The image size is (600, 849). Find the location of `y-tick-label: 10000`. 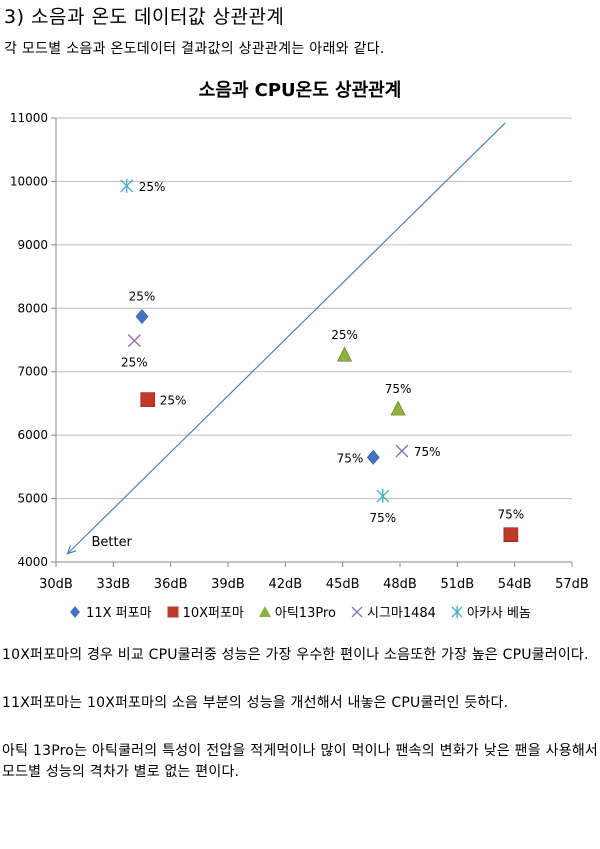

y-tick-label: 10000 is located at coordinates (29, 181).